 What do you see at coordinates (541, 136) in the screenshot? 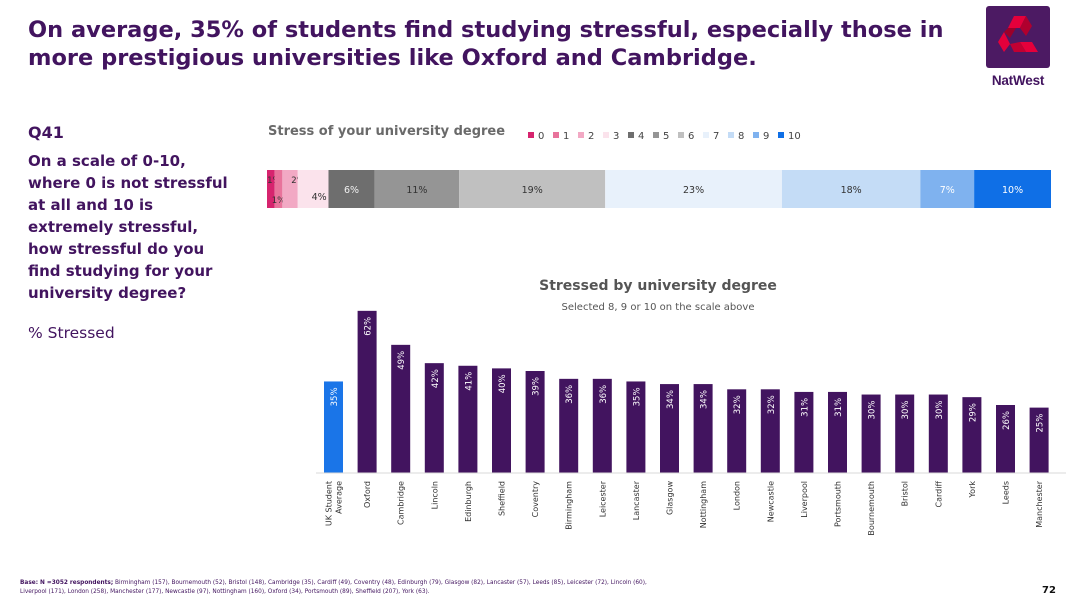
I see `legend-label-0: 0` at bounding box center [541, 136].